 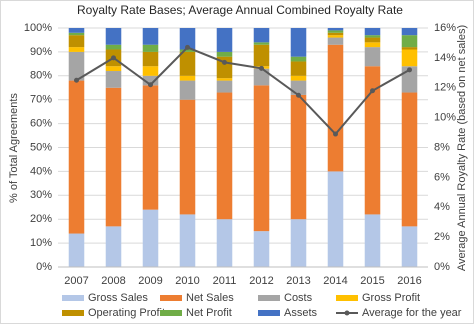 I want to click on x-tick-label: 2008, so click(x=113, y=281).